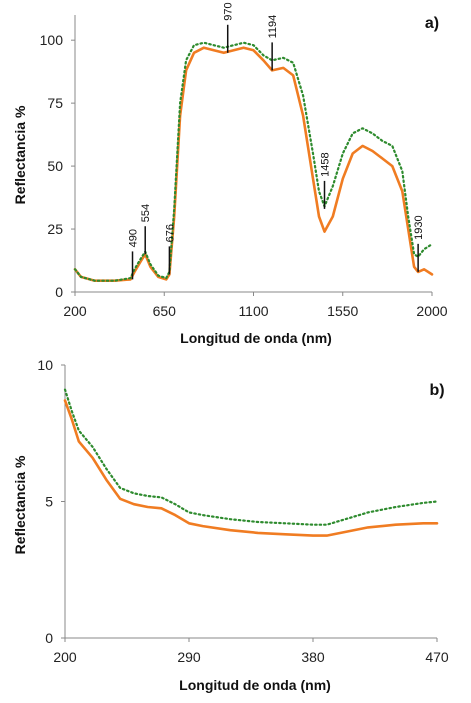  Describe the element at coordinates (437, 657) in the screenshot. I see `x-tick-label: 470` at that location.